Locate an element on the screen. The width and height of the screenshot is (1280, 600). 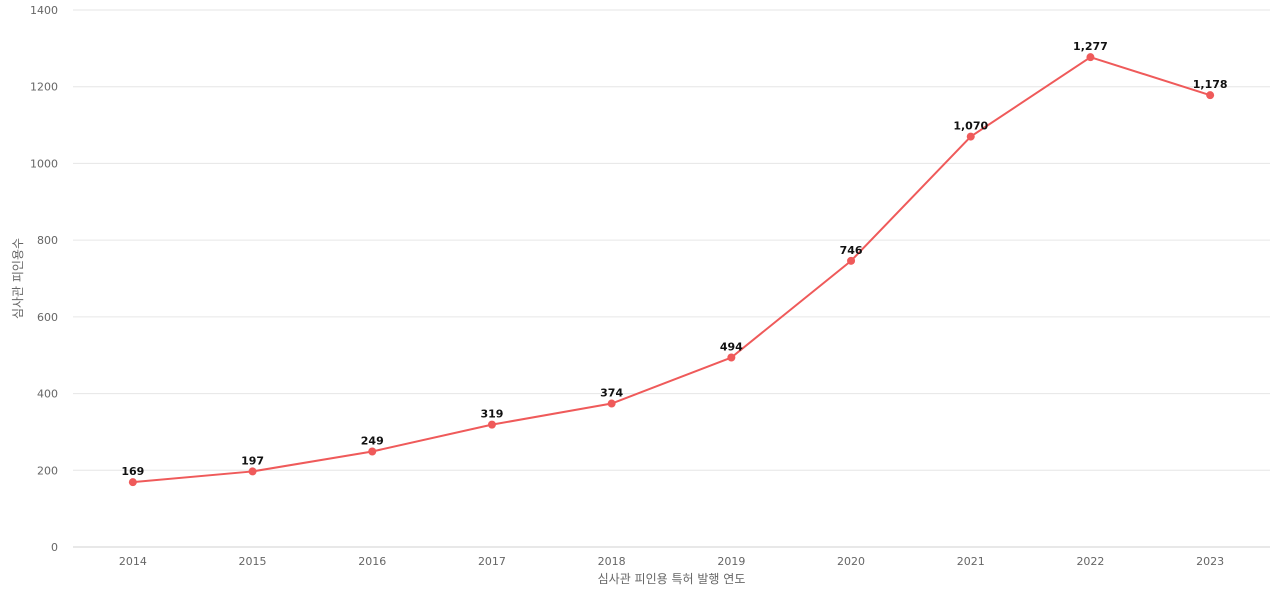
data-label: 1,178 is located at coordinates (1210, 84).